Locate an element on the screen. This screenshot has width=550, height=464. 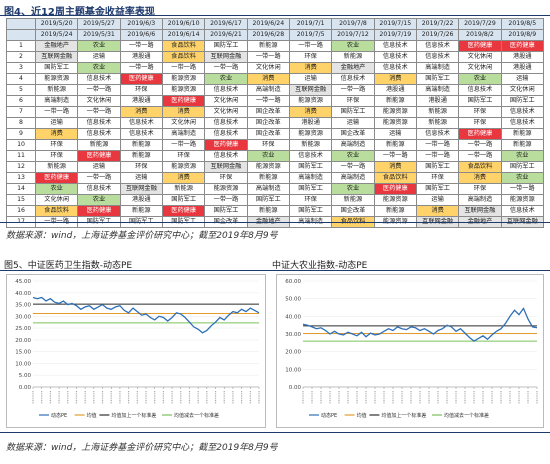
rank-cell: 16 is located at coordinates (21, 211).